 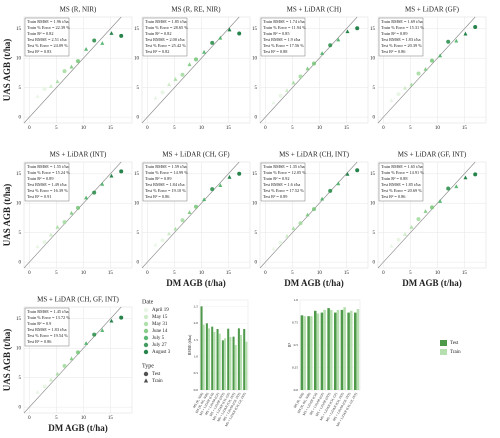 What do you see at coordinates (393, 51) in the screenshot?
I see `stats-line: Test R² = 0.86` at bounding box center [393, 51].